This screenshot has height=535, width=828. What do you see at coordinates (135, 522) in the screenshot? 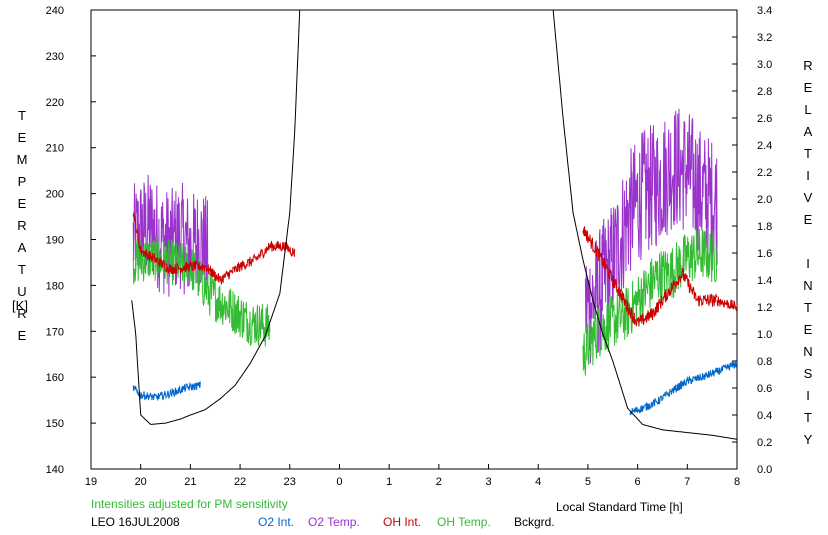
I see `station-date-label: LEO 16JUL2008` at bounding box center [135, 522].